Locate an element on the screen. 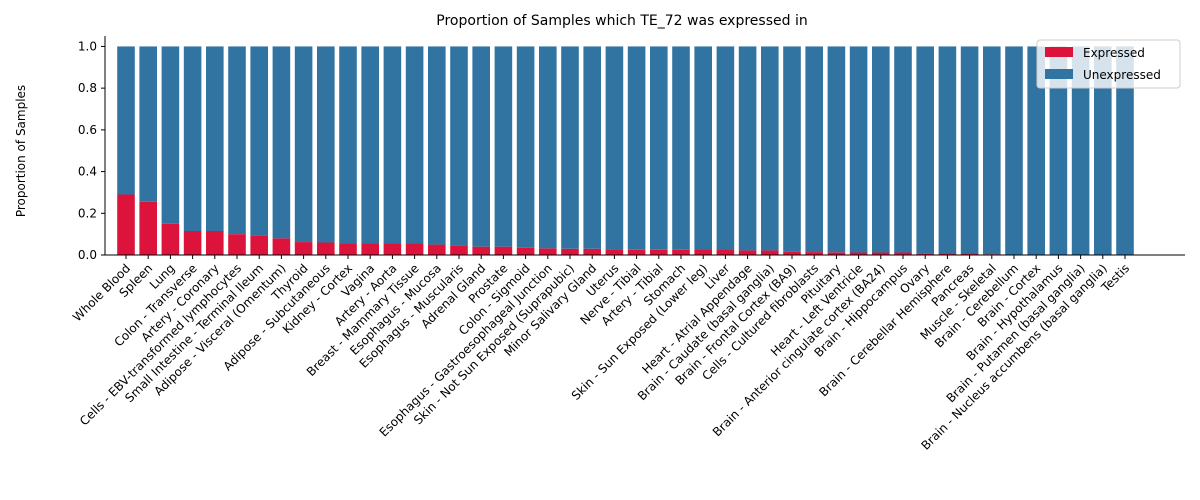 Image resolution: width=1200 pixels, height=500 pixels. legend-swatch-unexpressed is located at coordinates (1059, 74).